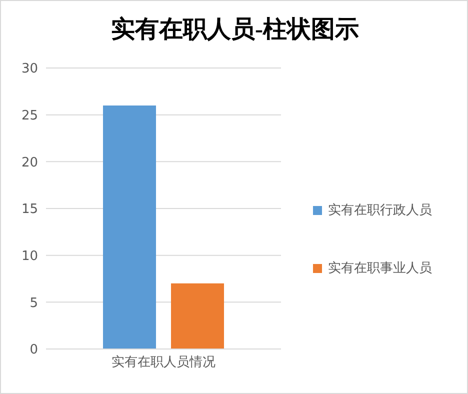 The height and width of the screenshot is (394, 468). Describe the element at coordinates (380, 210) in the screenshot. I see `legend-label: 实有在职行政人员` at that location.